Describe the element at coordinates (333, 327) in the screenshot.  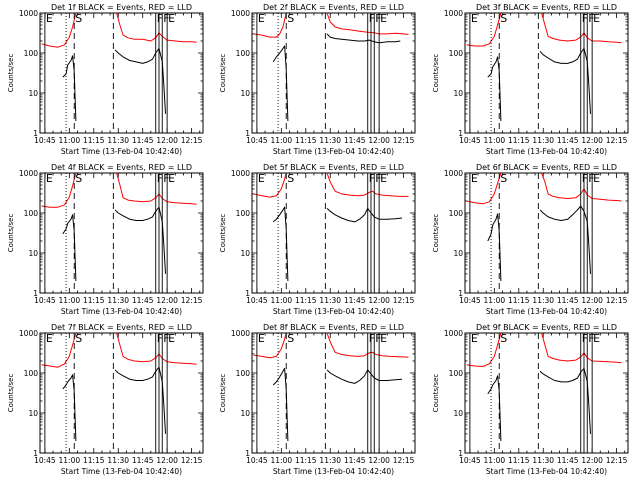
I see `chart-title: Det 8f BLACK = Events, RED = LLD` at that location.